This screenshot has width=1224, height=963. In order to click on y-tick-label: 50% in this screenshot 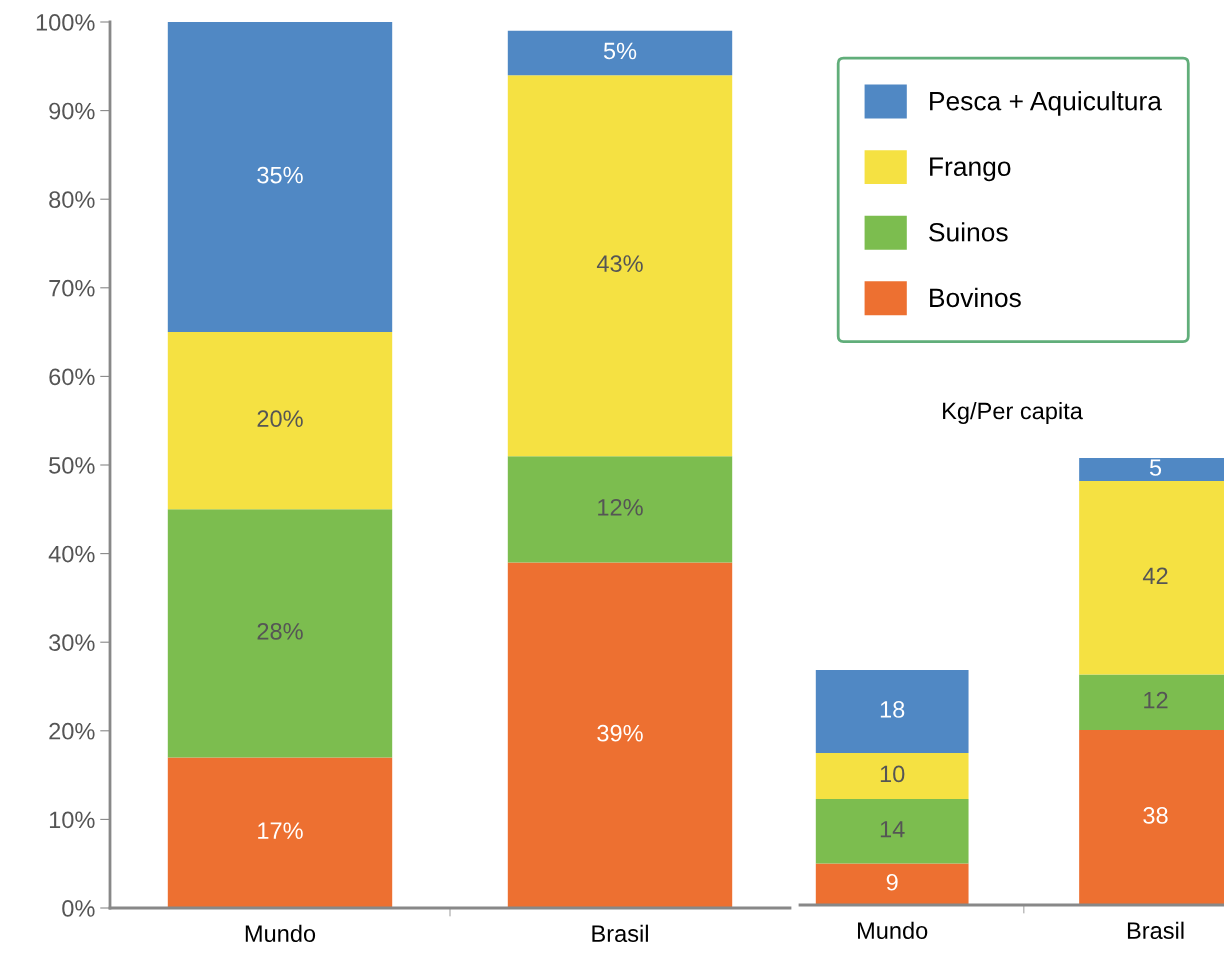, I will do `click(72, 465)`.